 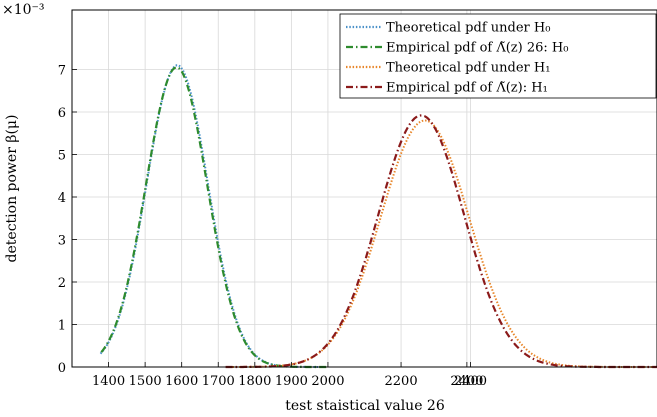 What do you see at coordinates (62, 241) in the screenshot?
I see `y-tick-label: 3` at bounding box center [62, 241].